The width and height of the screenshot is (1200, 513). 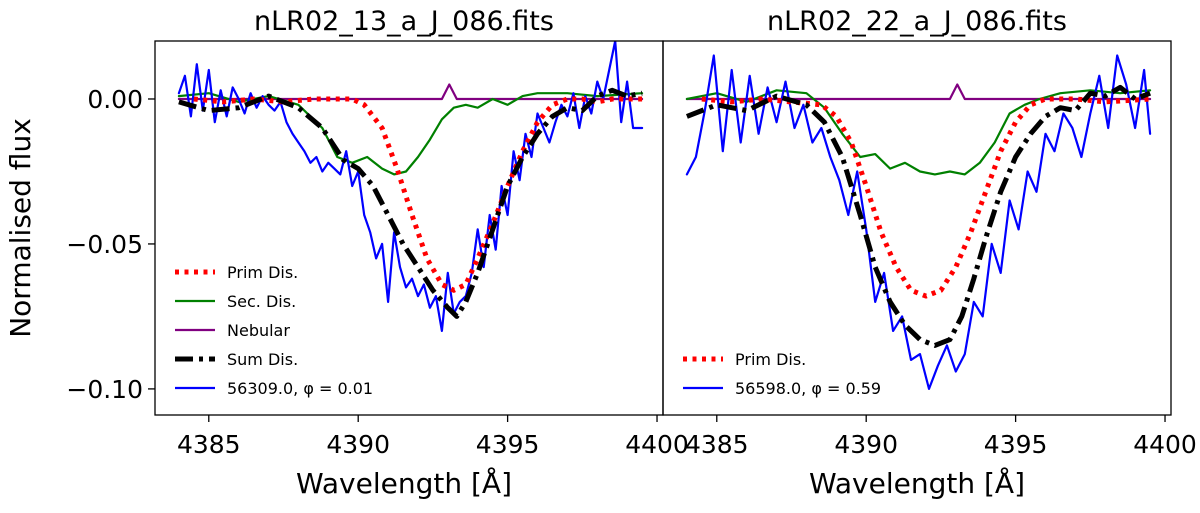 I want to click on x-tick-label-0-1: 4390, so click(x=358, y=444).